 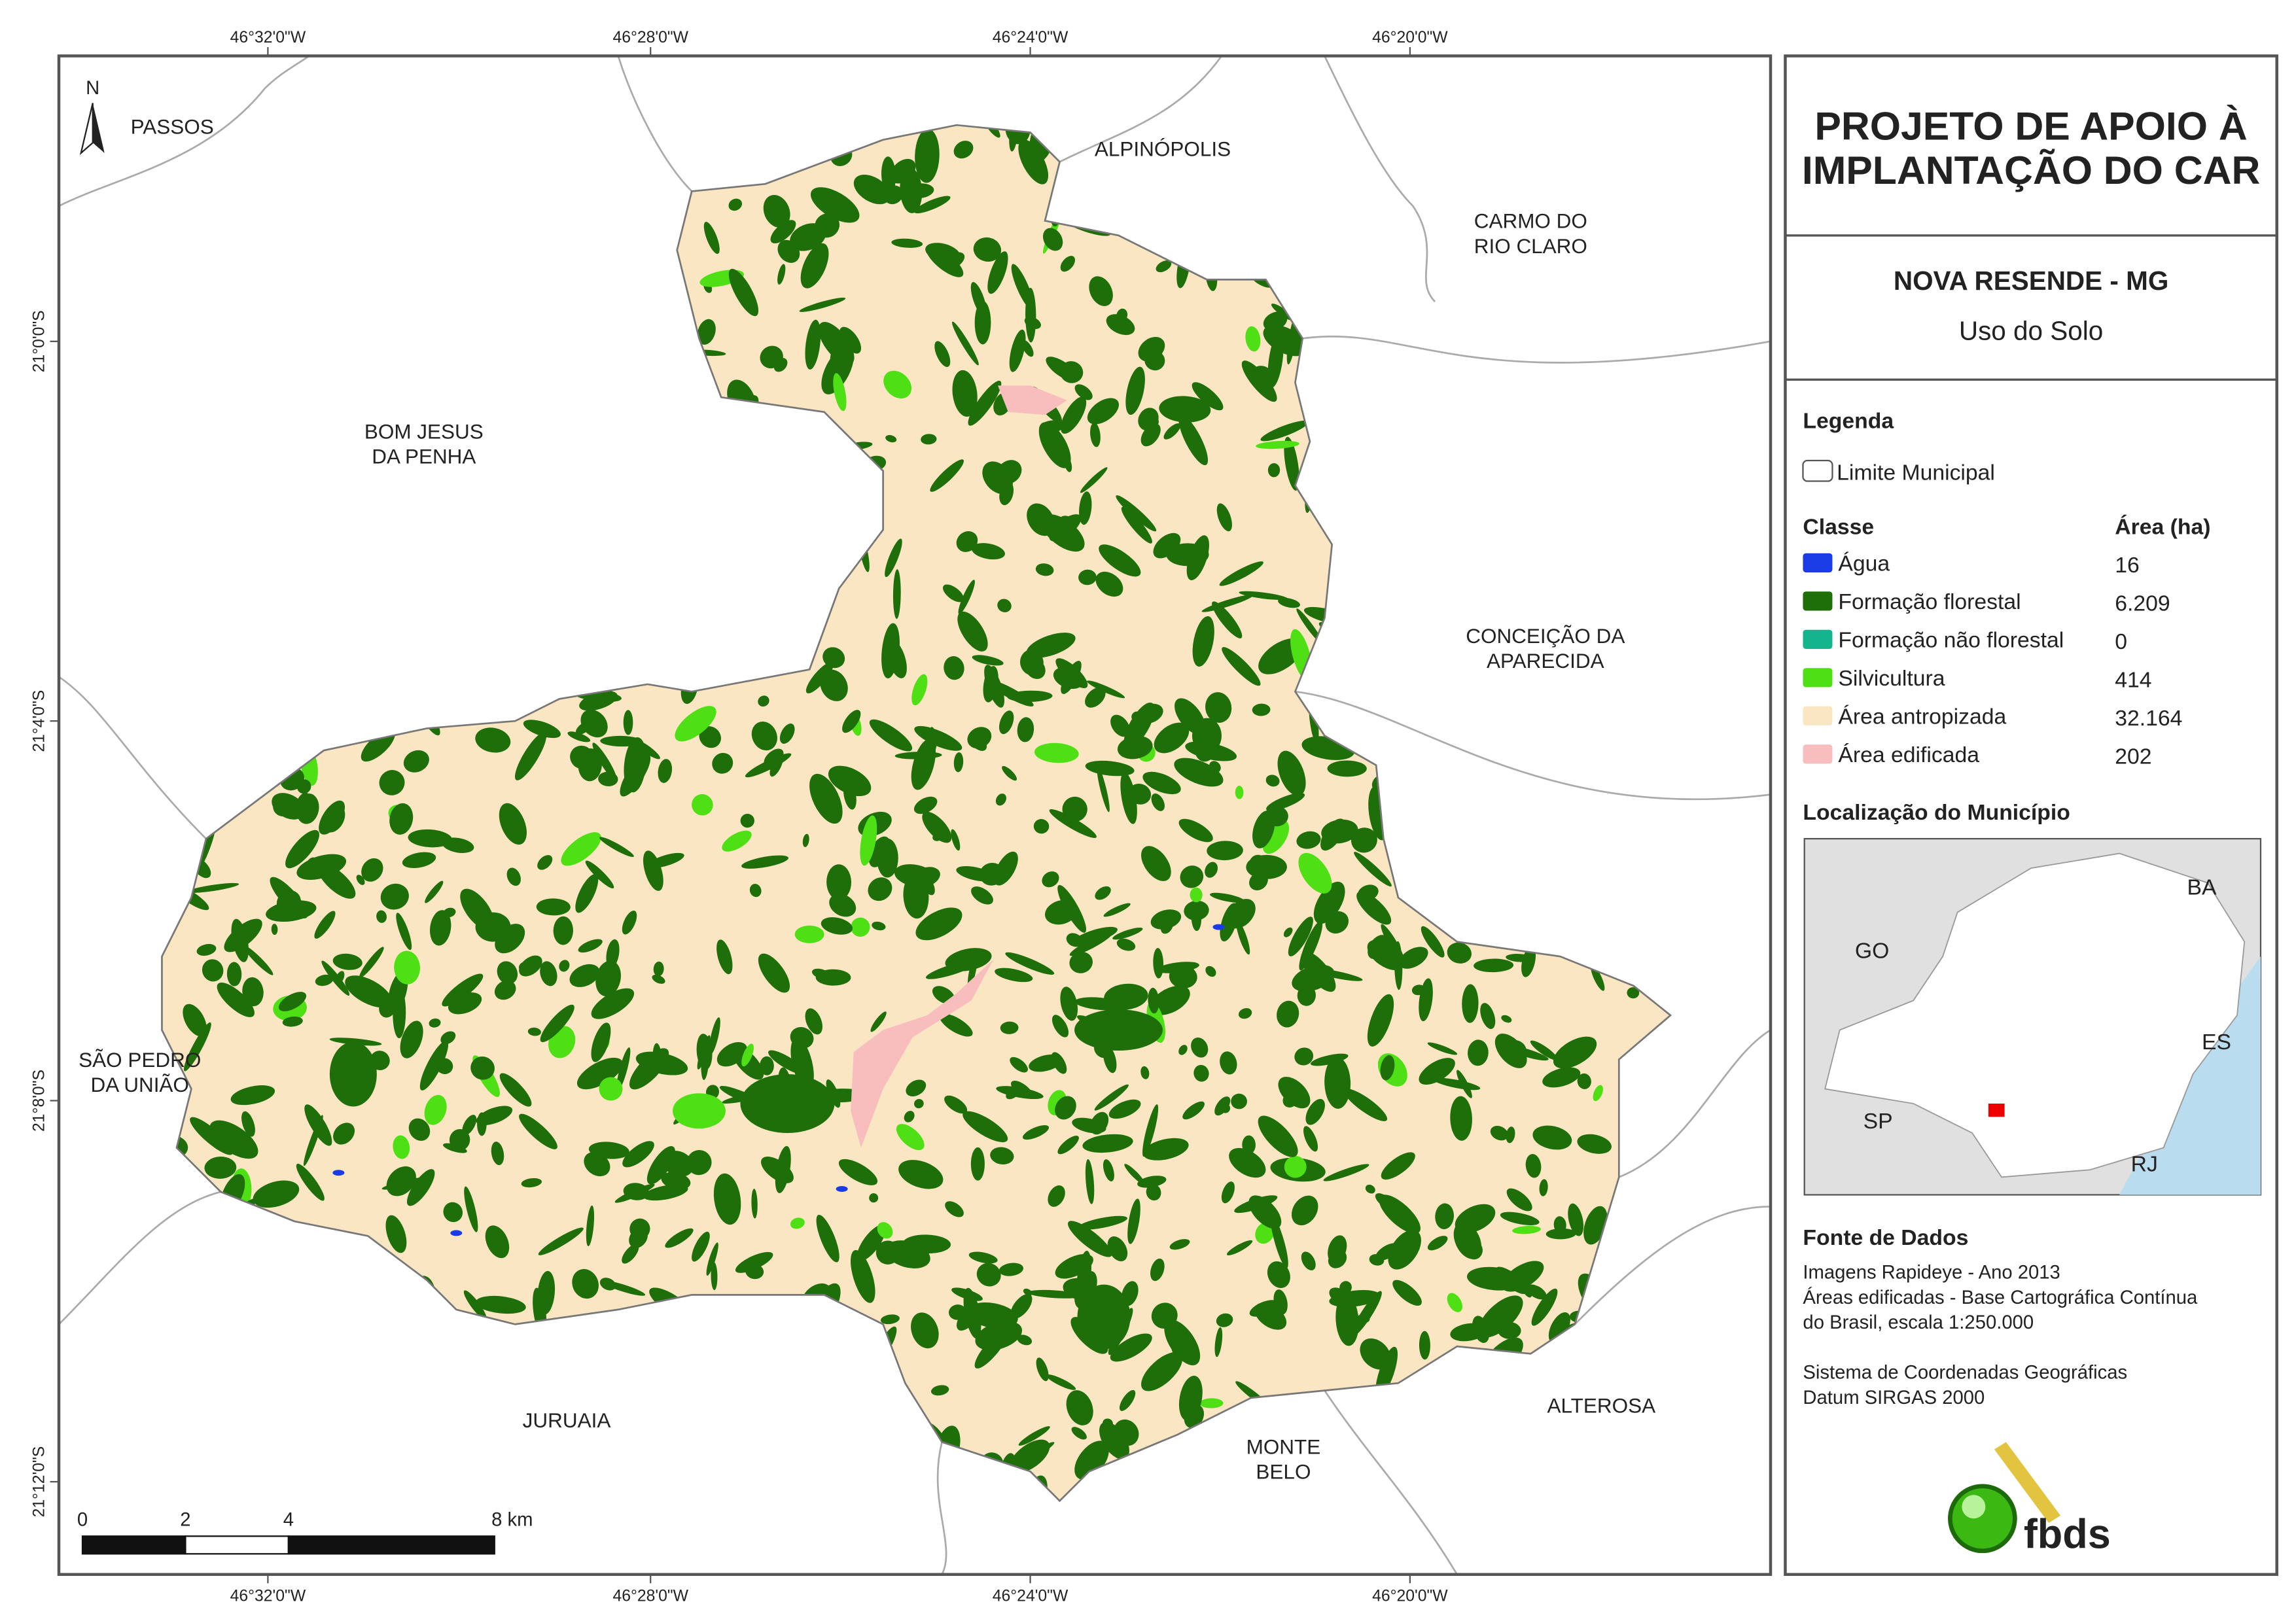 I want to click on coord-label: 21°12'0"S, so click(x=39, y=1482).